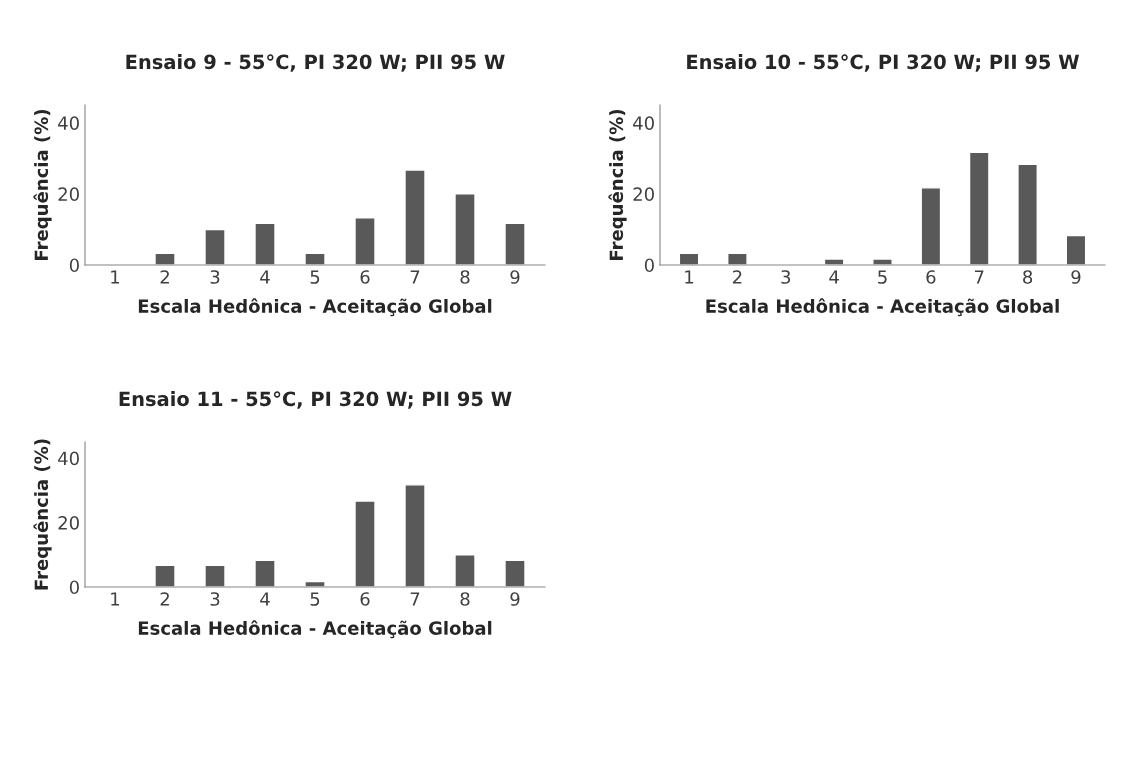  I want to click on chart-title: Ensaio 11 - 55°C, PI 320 W; PII 95 W, so click(315, 400).